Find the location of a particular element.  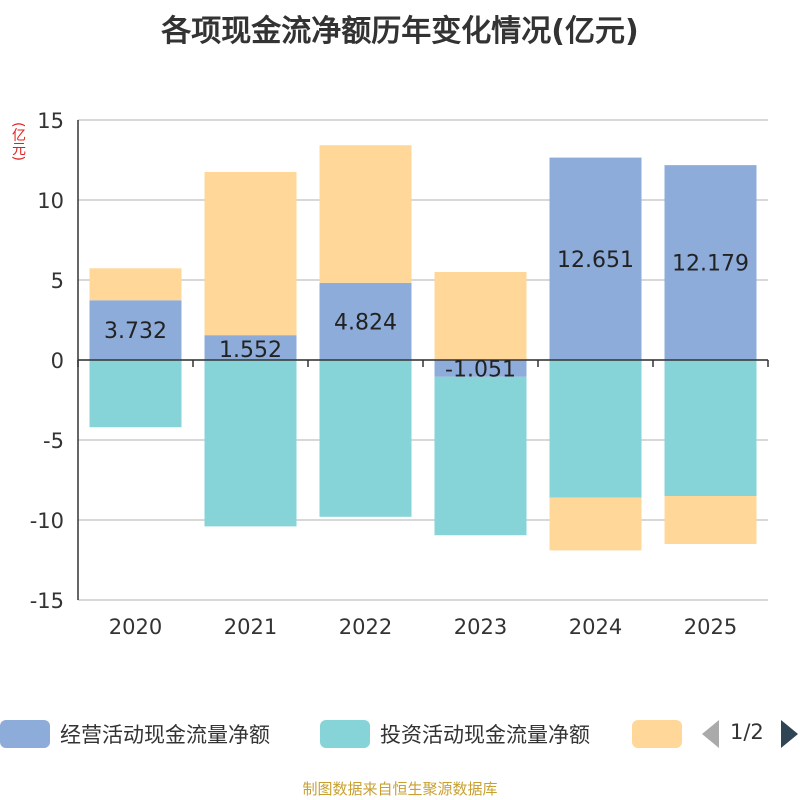

chart-title: 各项现金流净额历年变化情况(亿元) is located at coordinates (400, 31).